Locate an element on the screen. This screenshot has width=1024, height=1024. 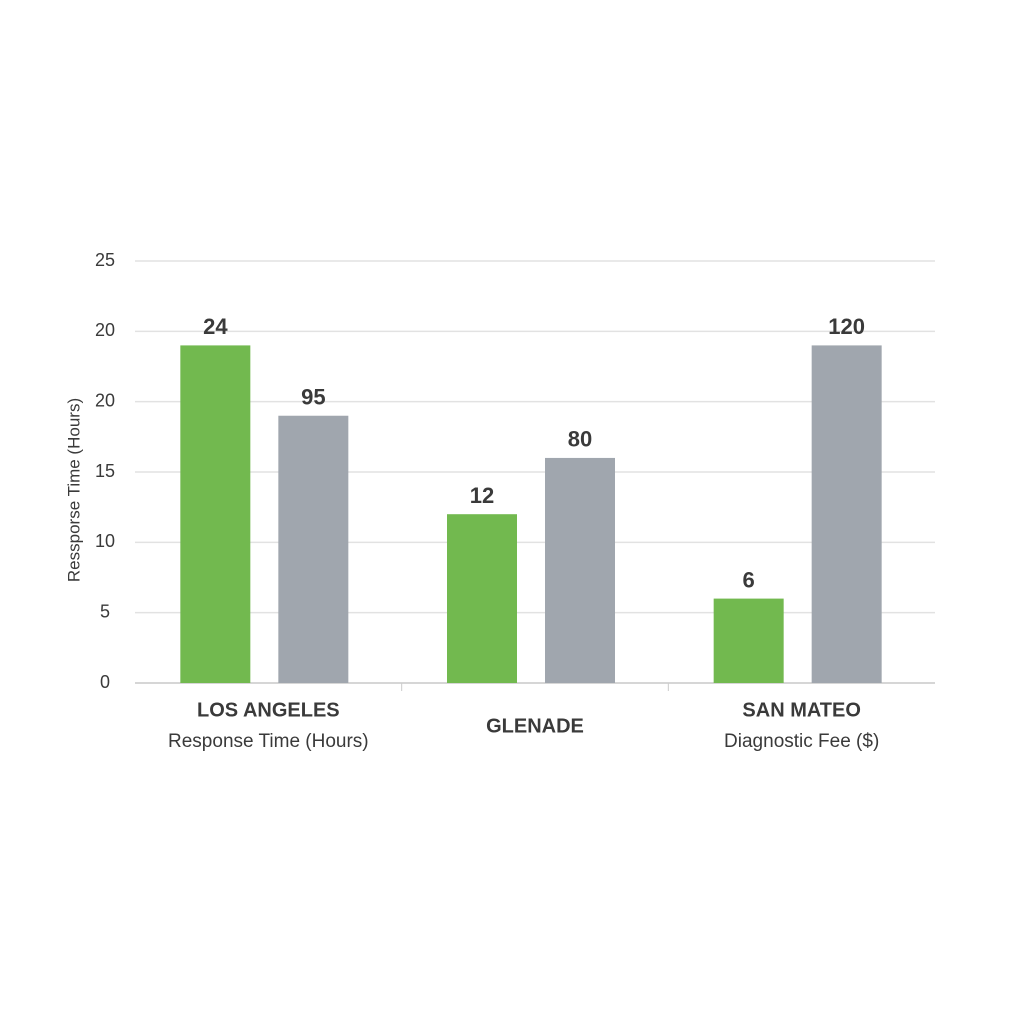
y-tick-label: 10 is located at coordinates (105, 541).